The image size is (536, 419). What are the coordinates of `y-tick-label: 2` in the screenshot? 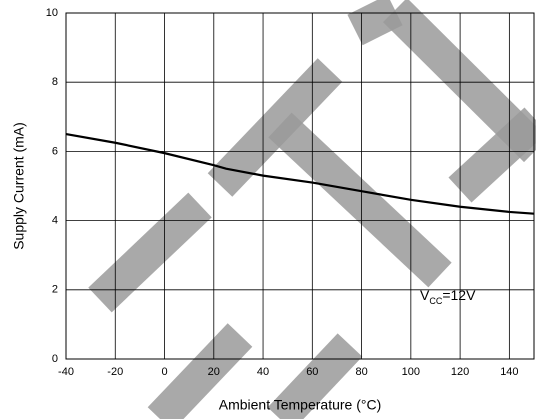 It's located at (55, 290).